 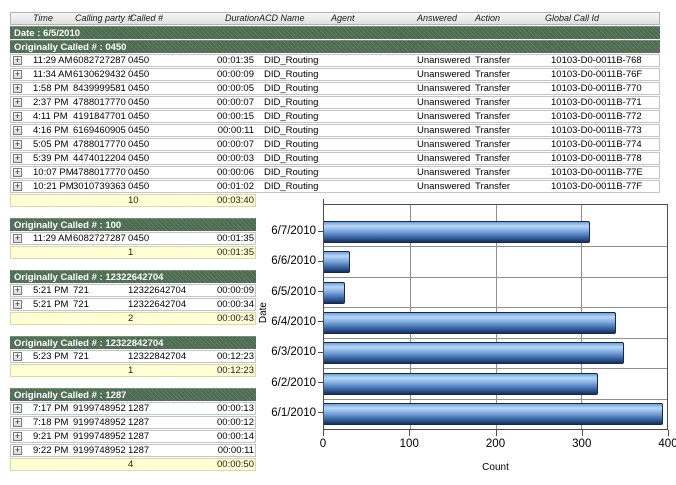 I want to click on y-tick-label: 6/6/2010, so click(x=293, y=261).